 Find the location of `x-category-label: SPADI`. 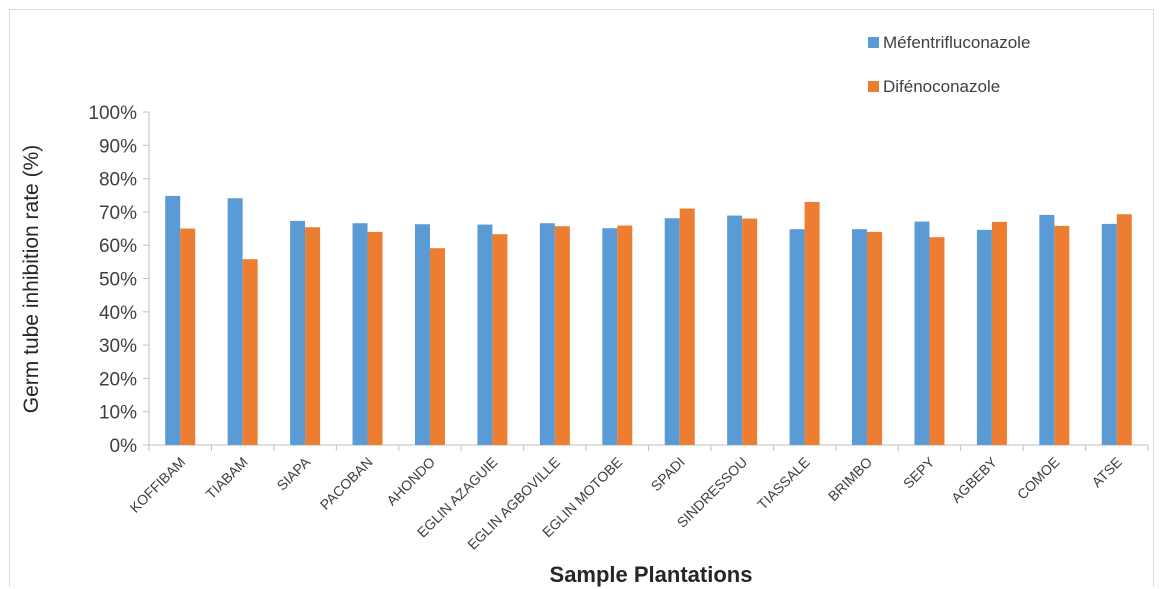

x-category-label: SPADI is located at coordinates (668, 474).